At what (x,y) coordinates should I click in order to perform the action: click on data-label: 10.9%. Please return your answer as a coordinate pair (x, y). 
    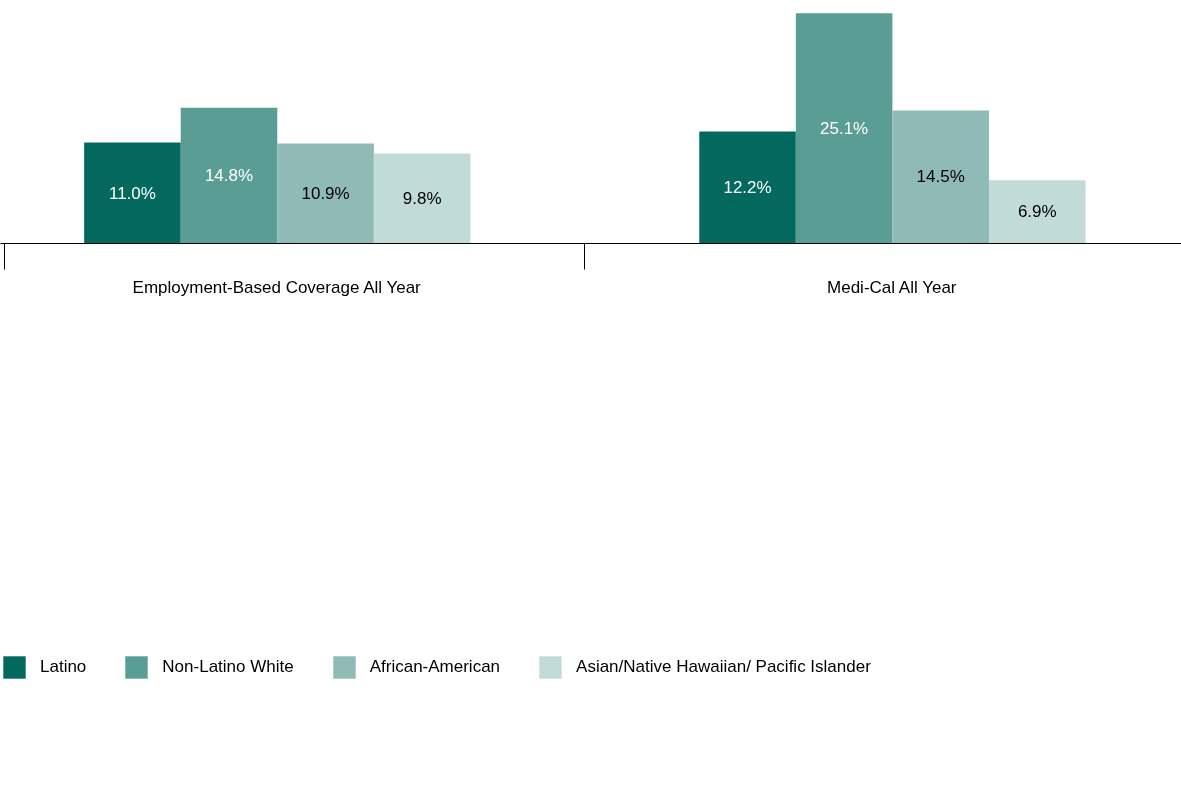
    Looking at the image, I should click on (325, 194).